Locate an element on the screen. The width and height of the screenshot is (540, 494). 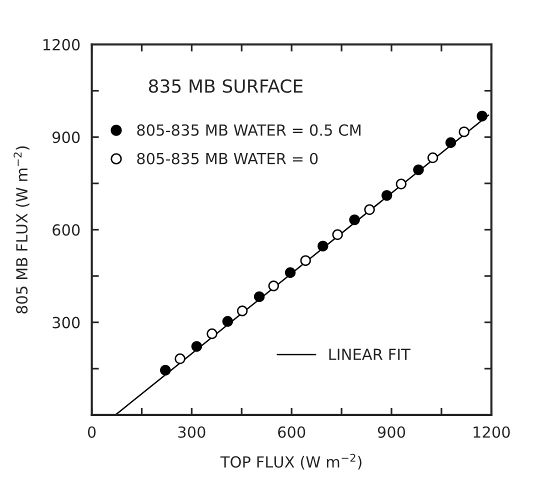
annotation: 835 MB SURFACE is located at coordinates (225, 86).